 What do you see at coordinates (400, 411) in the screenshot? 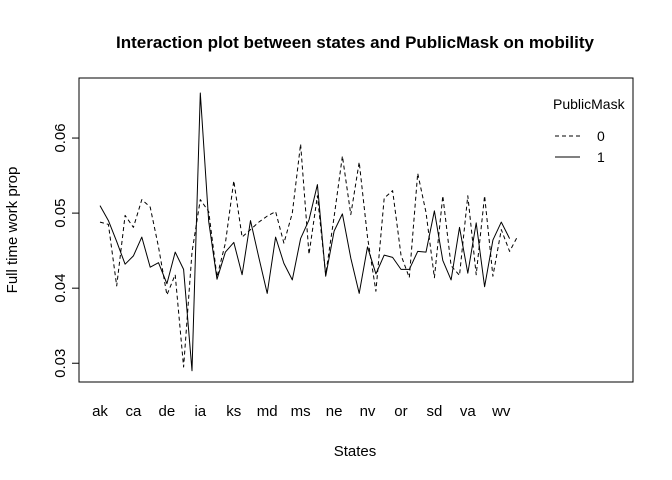
I see `x-tick-label: or` at bounding box center [400, 411].